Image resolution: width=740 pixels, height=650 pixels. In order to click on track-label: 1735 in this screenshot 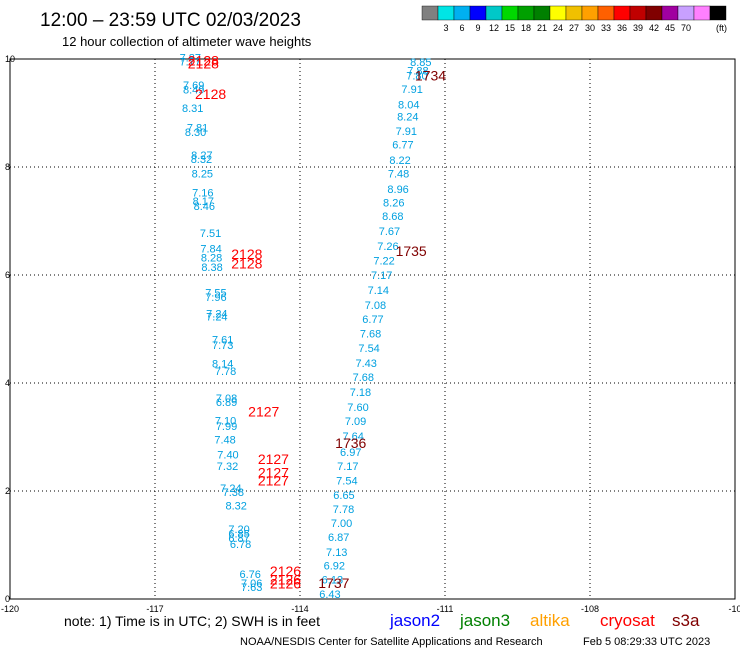, I will do `click(411, 251)`.